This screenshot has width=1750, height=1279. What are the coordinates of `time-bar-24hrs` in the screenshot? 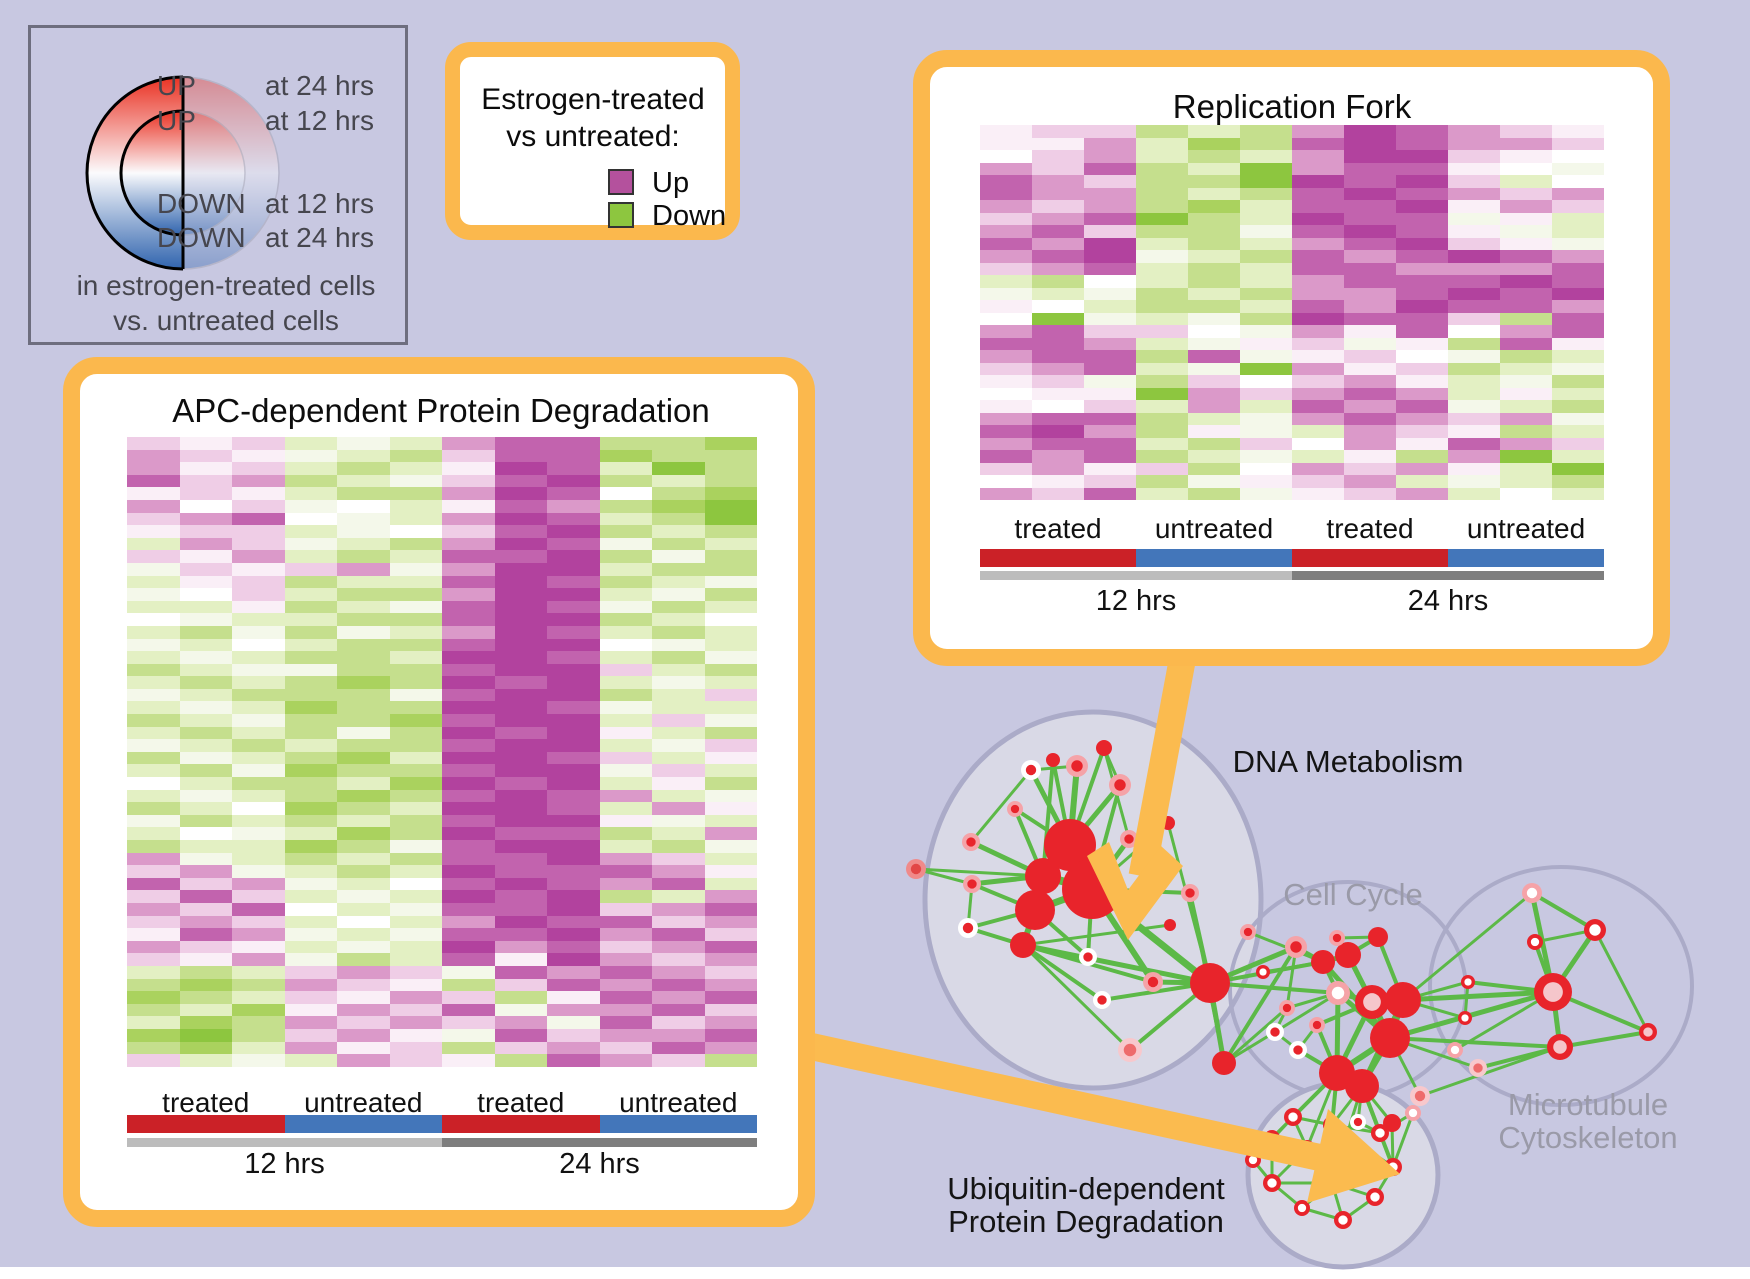 It's located at (1448, 575).